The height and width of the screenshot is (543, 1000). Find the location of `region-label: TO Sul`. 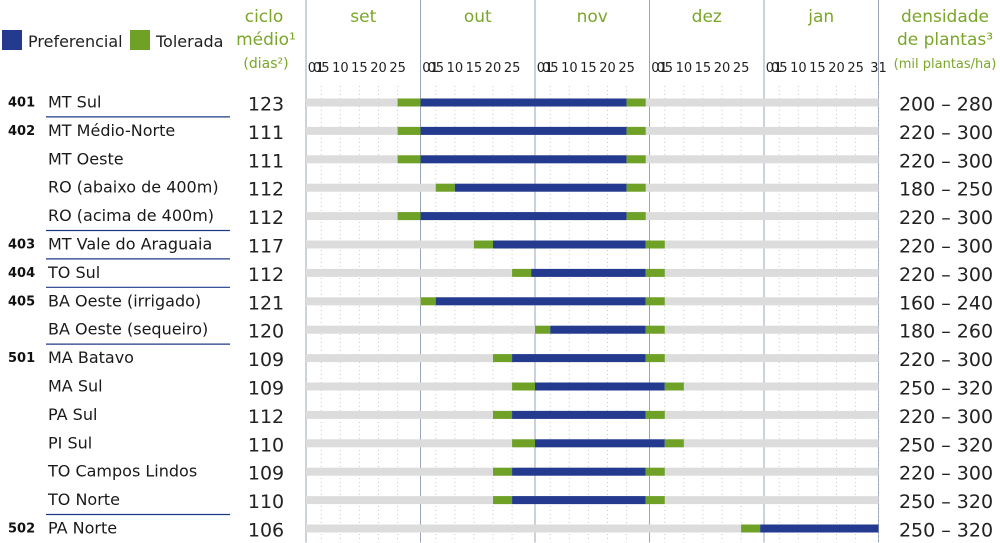

region-label: TO Sul is located at coordinates (73, 272).